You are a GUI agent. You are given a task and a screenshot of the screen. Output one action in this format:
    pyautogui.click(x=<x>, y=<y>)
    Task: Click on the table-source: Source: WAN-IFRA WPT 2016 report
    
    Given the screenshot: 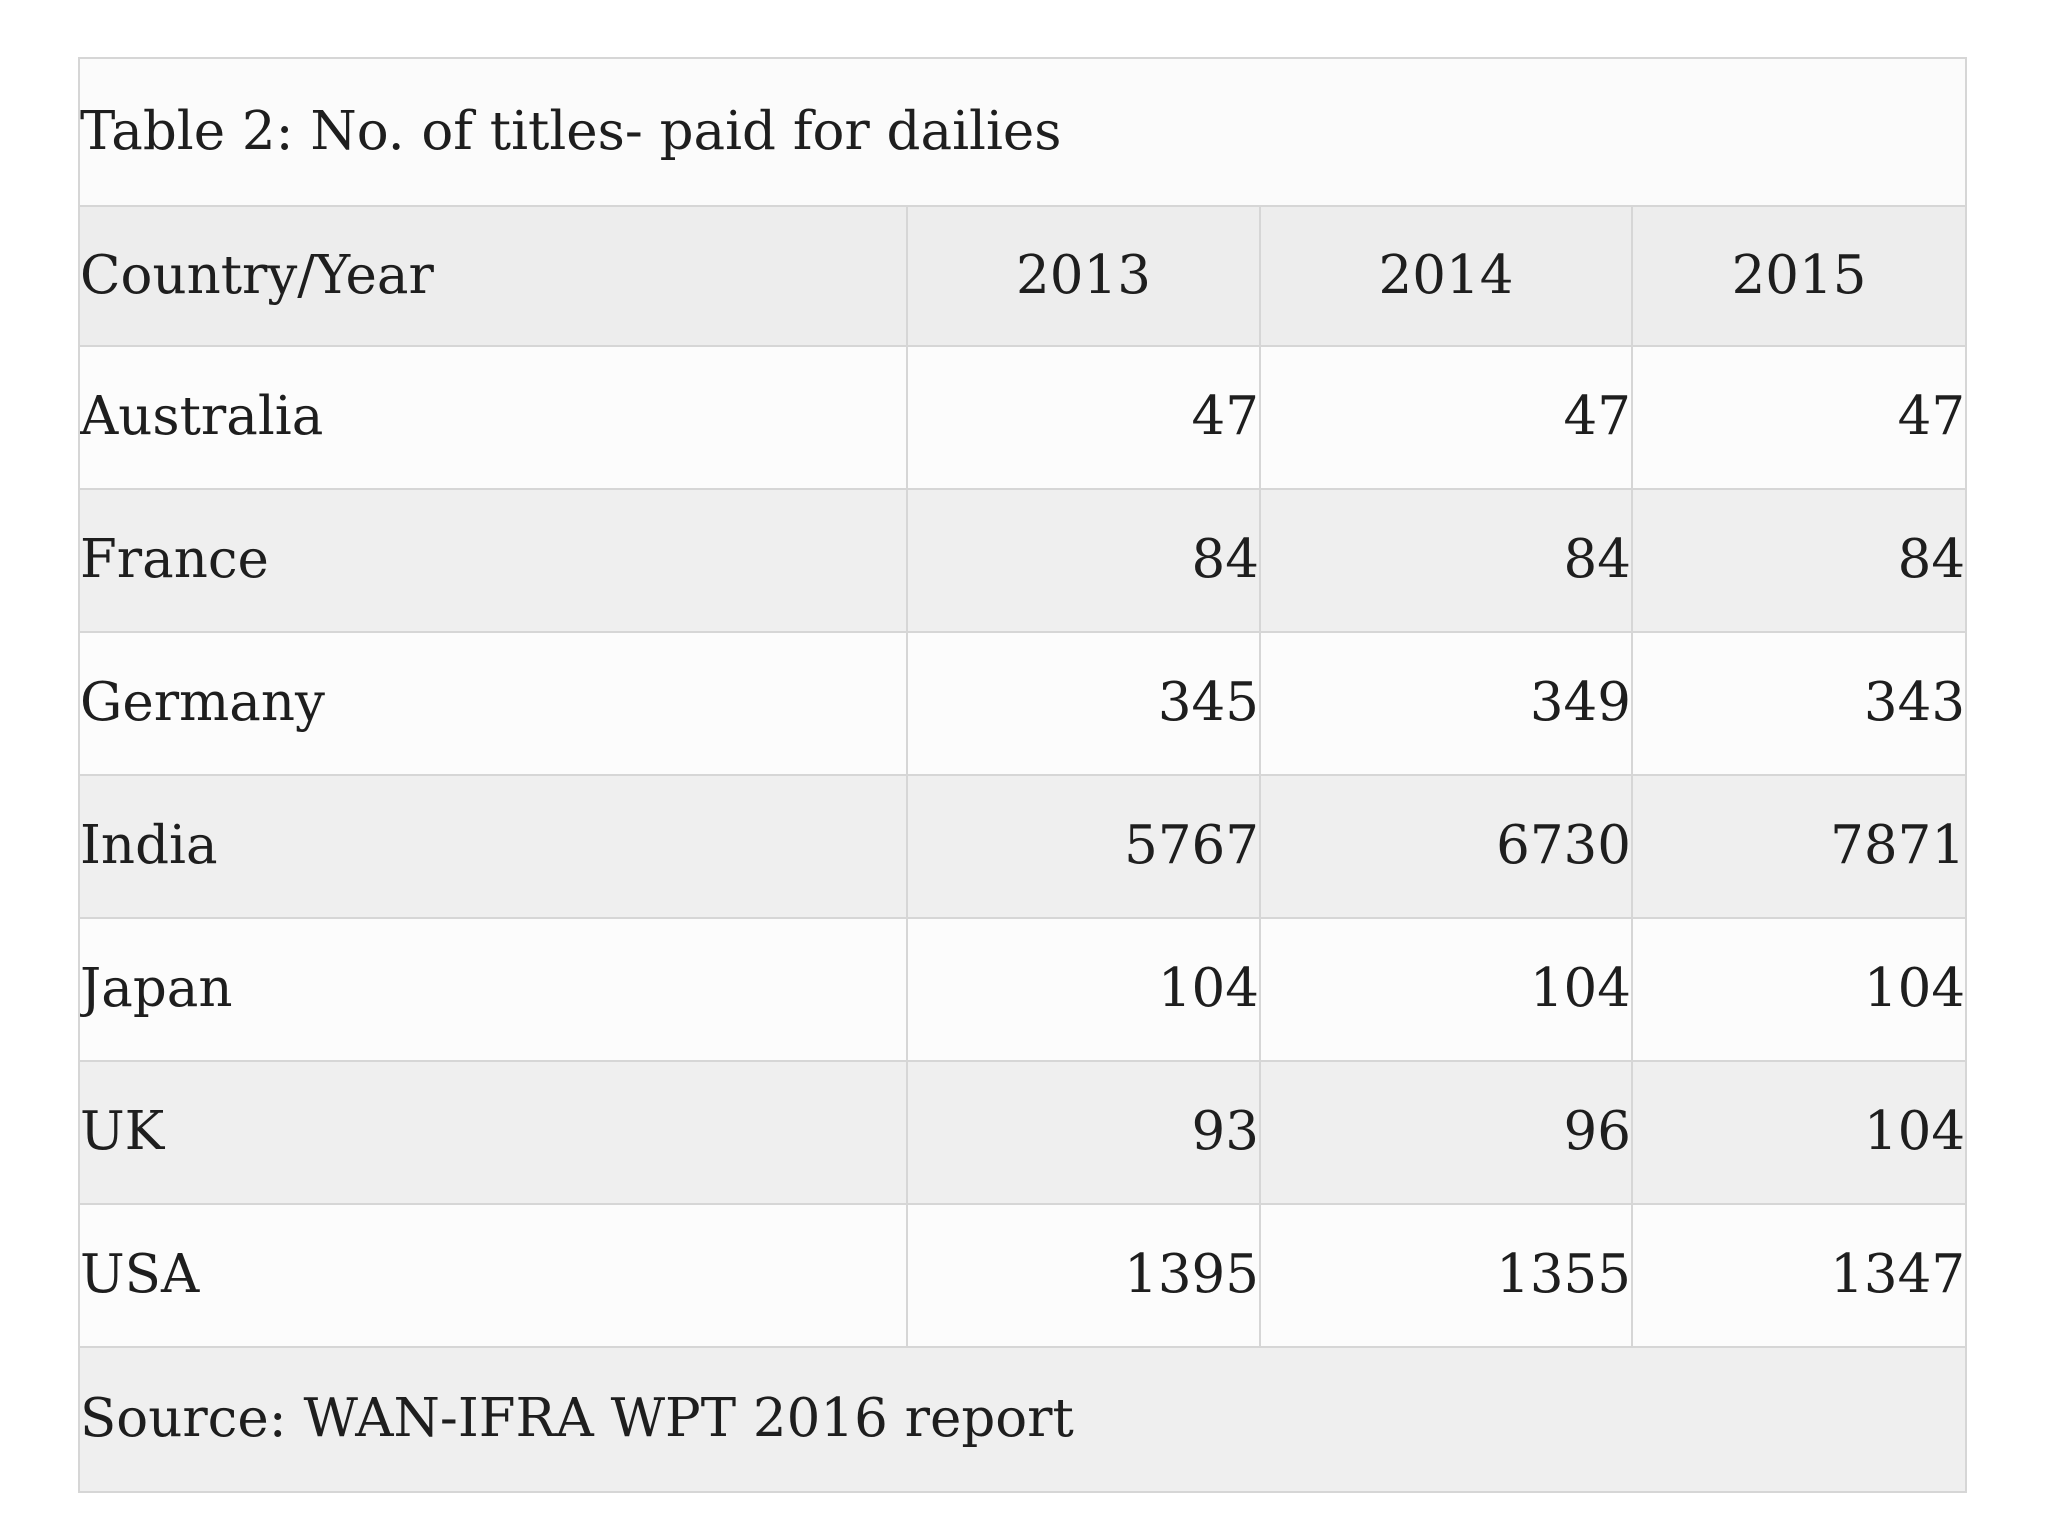 What is the action you would take?
    pyautogui.click(x=1022, y=1419)
    